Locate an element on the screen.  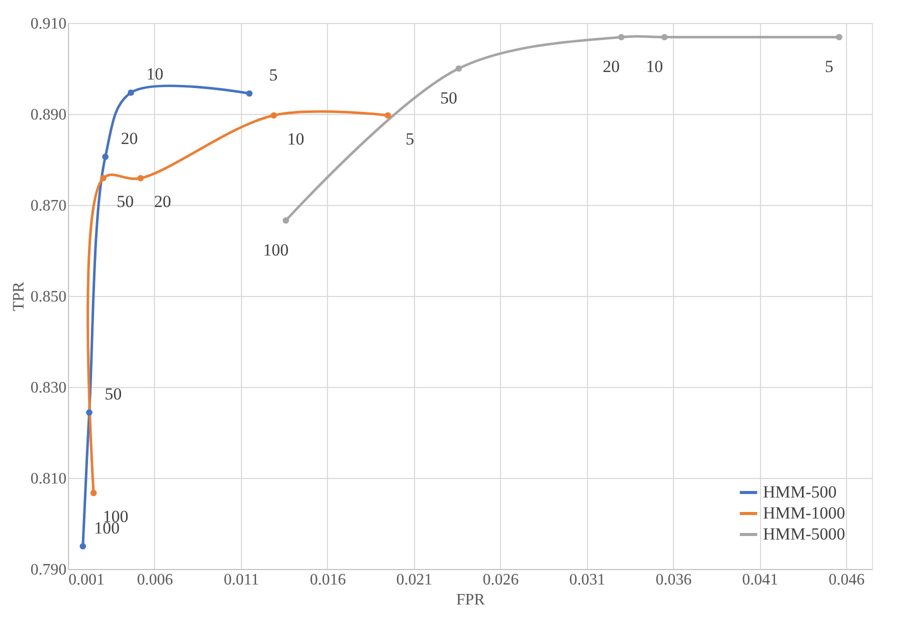
x-tick-label: 0.041 is located at coordinates (760, 580).